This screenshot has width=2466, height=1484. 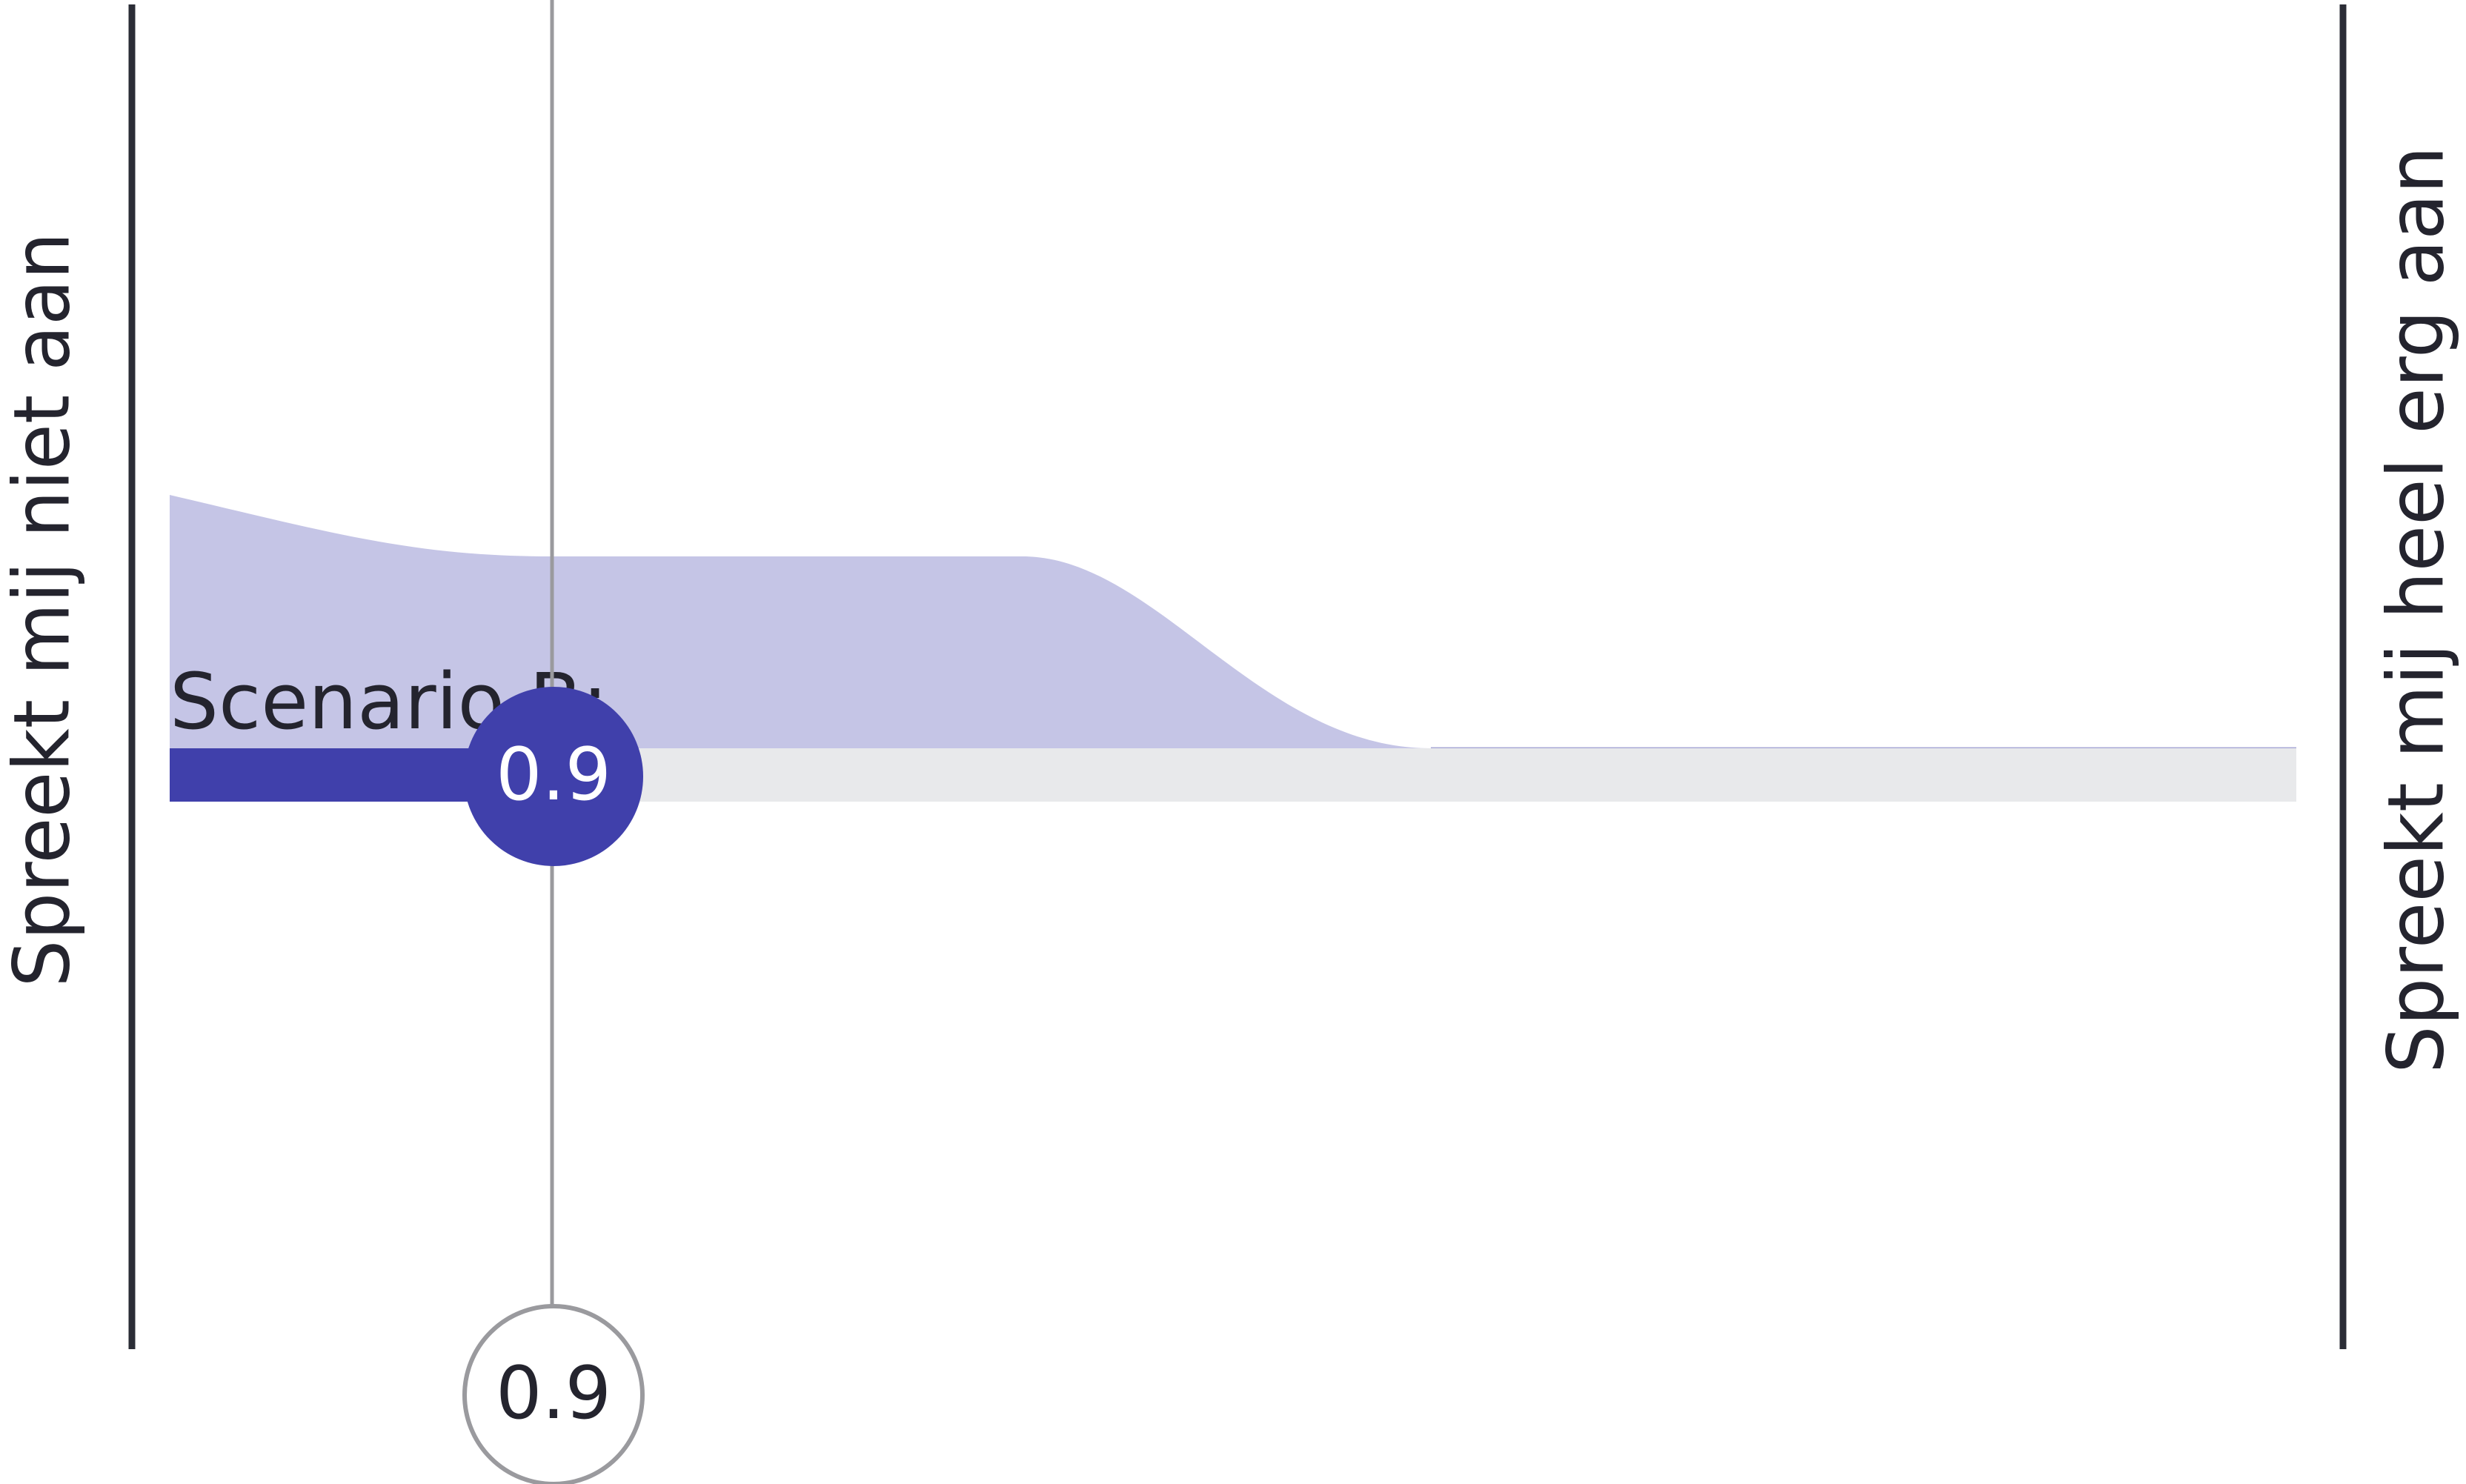 I want to click on slider-knob, so click(x=553, y=777).